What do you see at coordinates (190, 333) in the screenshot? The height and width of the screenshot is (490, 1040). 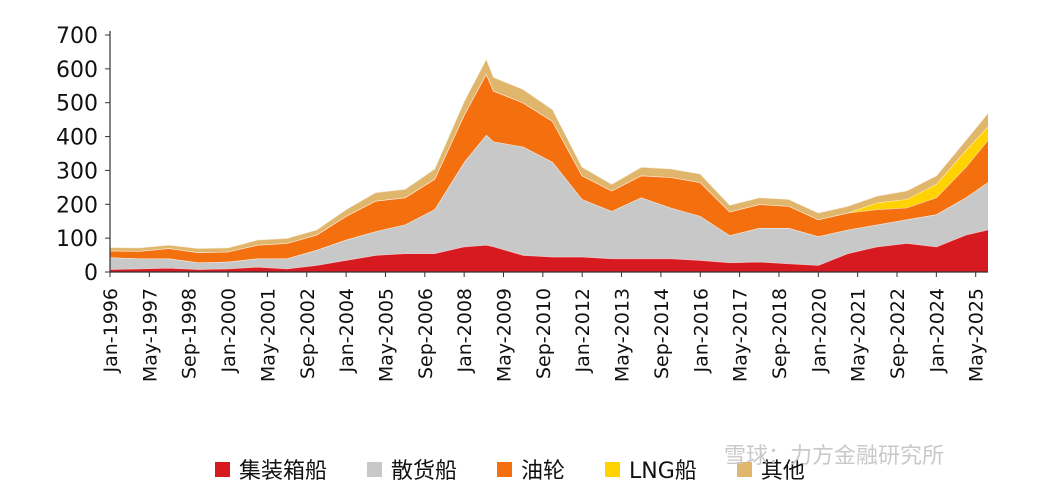 I see `x-tick-label: Sep-1998` at bounding box center [190, 333].